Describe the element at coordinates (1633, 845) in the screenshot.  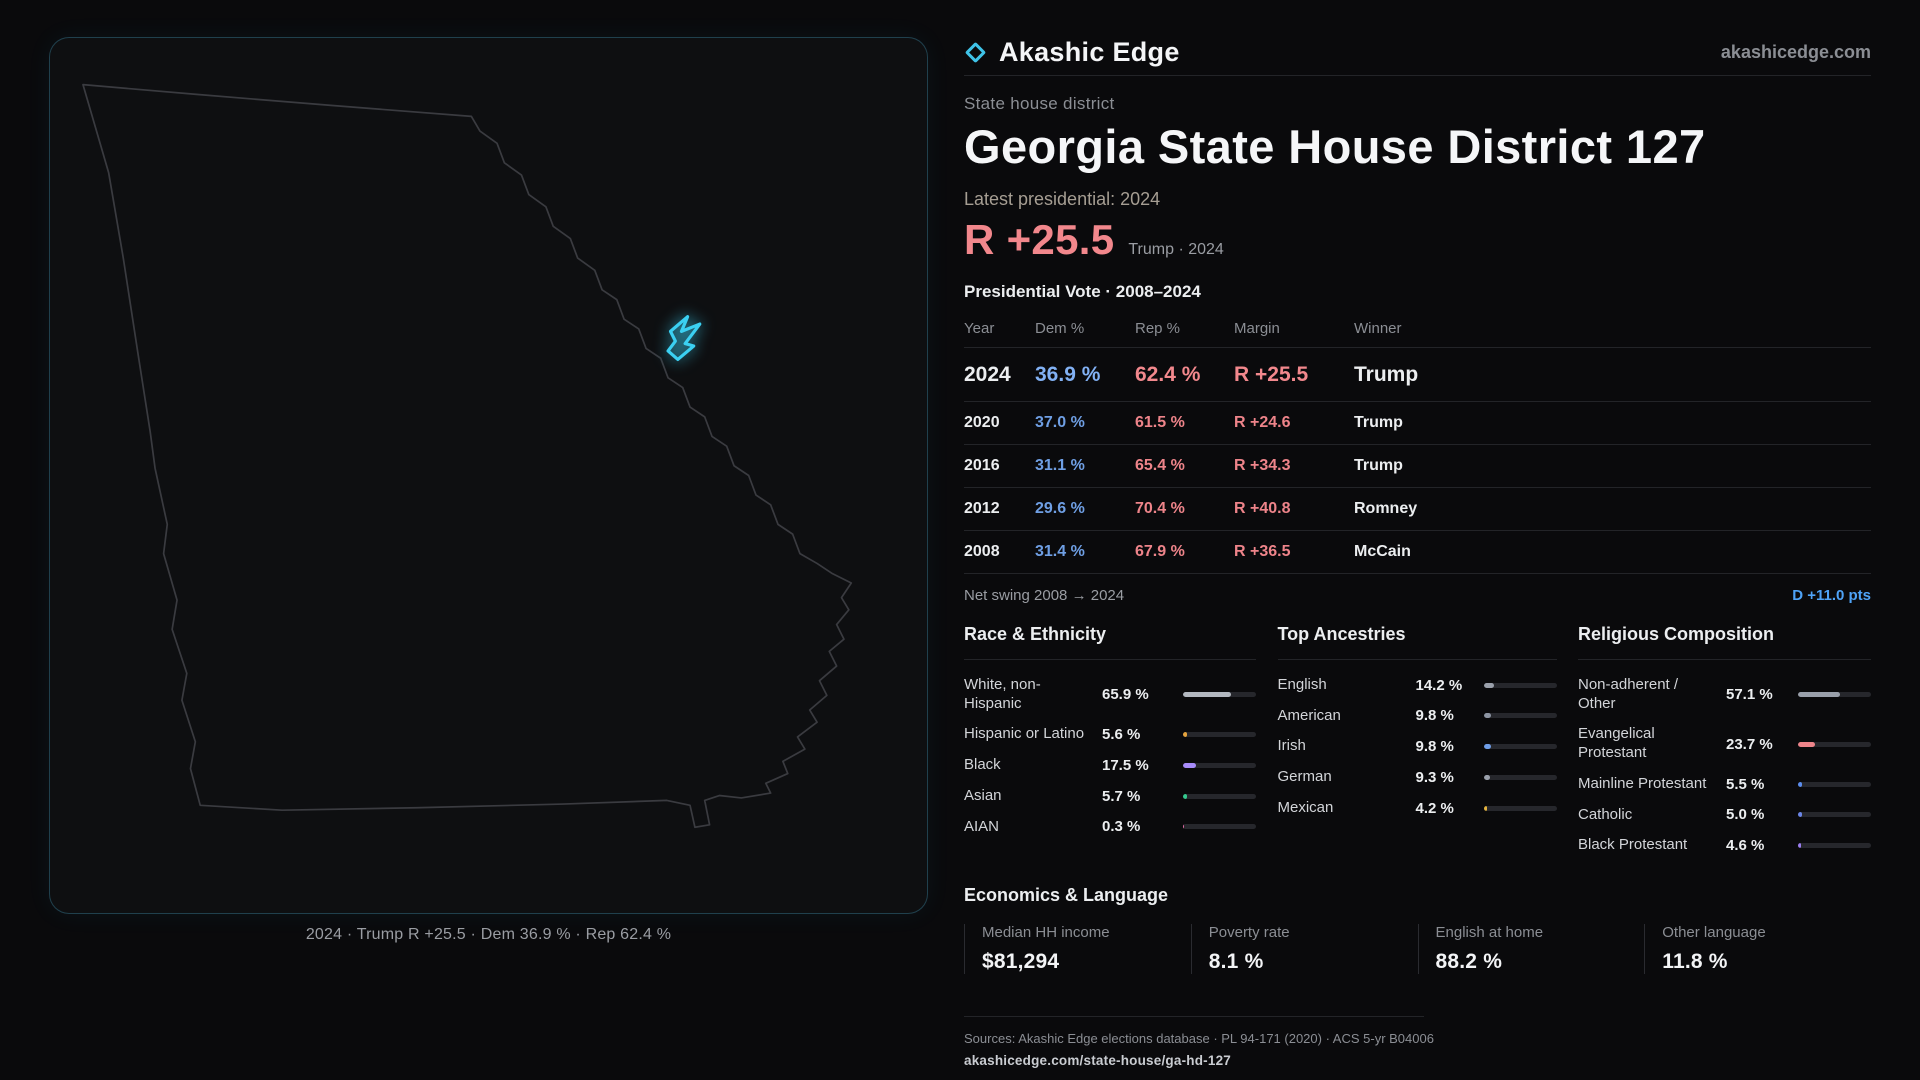
I see `demographic-label: Black Protestant` at that location.